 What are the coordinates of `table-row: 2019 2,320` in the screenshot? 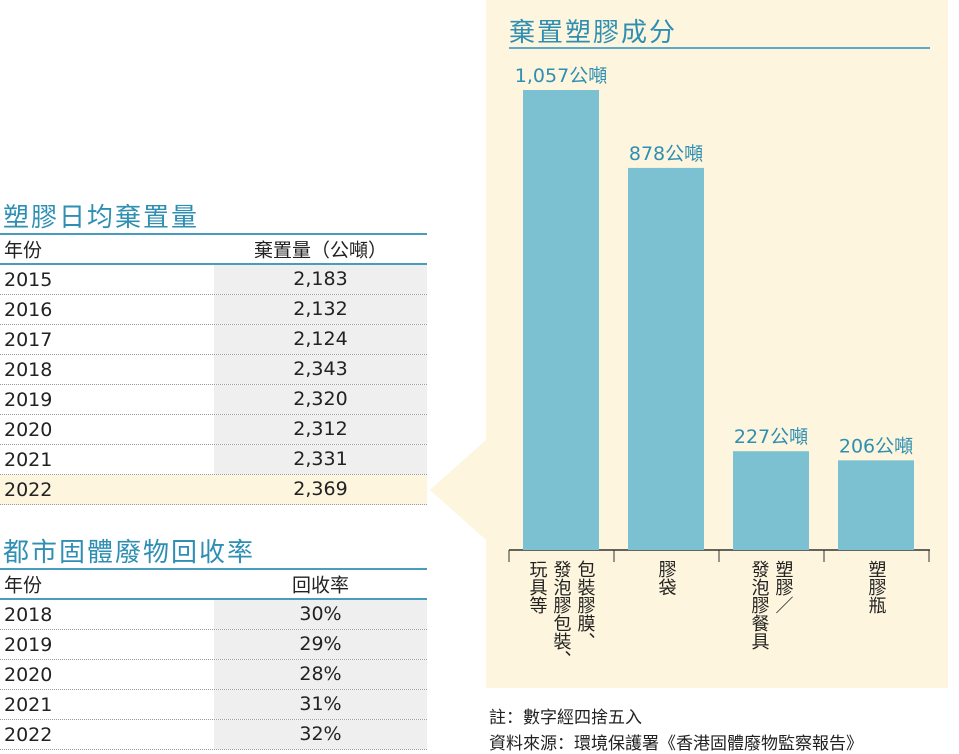 It's located at (213, 400).